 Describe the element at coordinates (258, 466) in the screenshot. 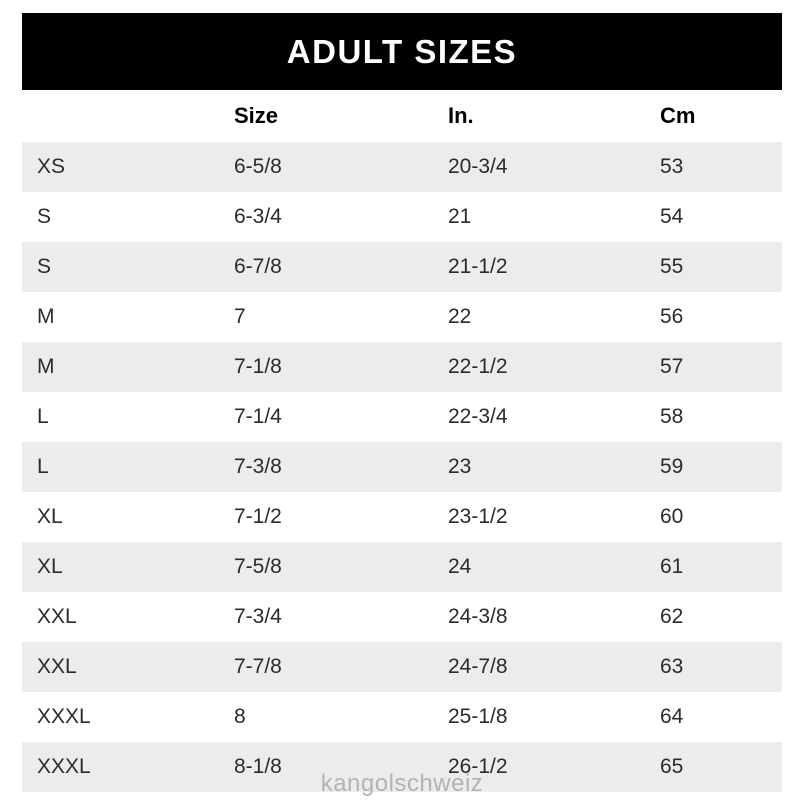

I see `hat-size-cell: 7-3/8` at that location.